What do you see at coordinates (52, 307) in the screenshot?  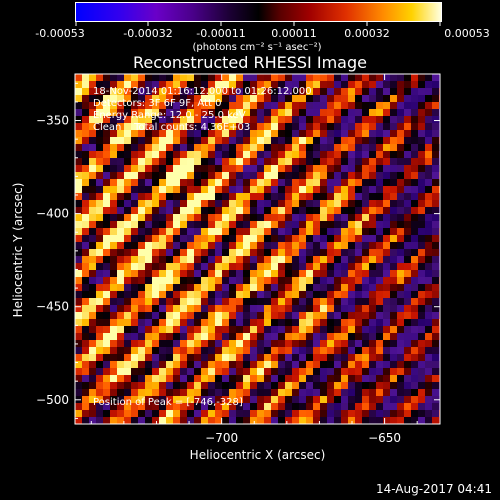 I see `y-tick-label: −450` at bounding box center [52, 307].